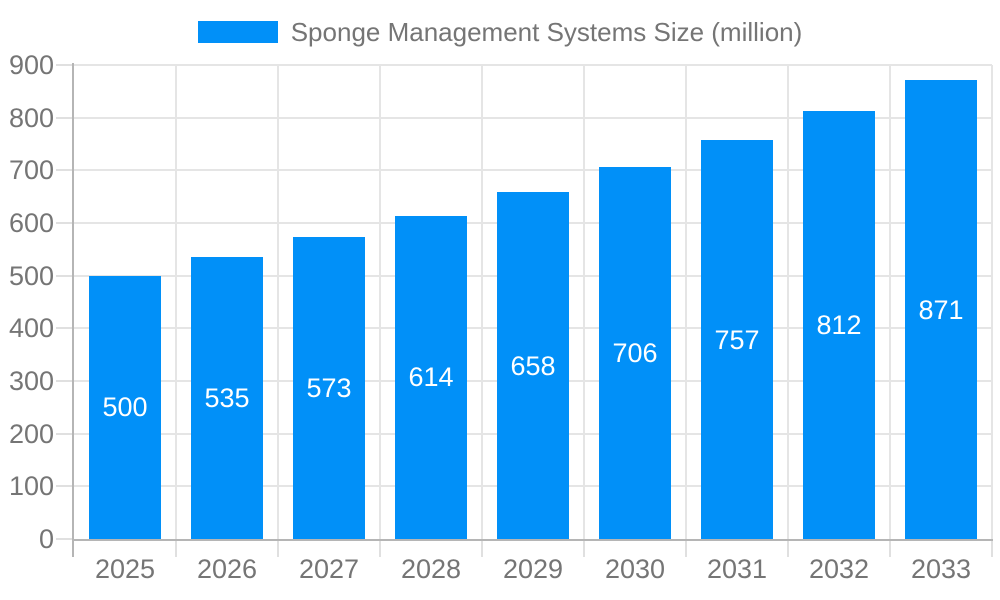  I want to click on x-axis-label: 2033, so click(941, 569).